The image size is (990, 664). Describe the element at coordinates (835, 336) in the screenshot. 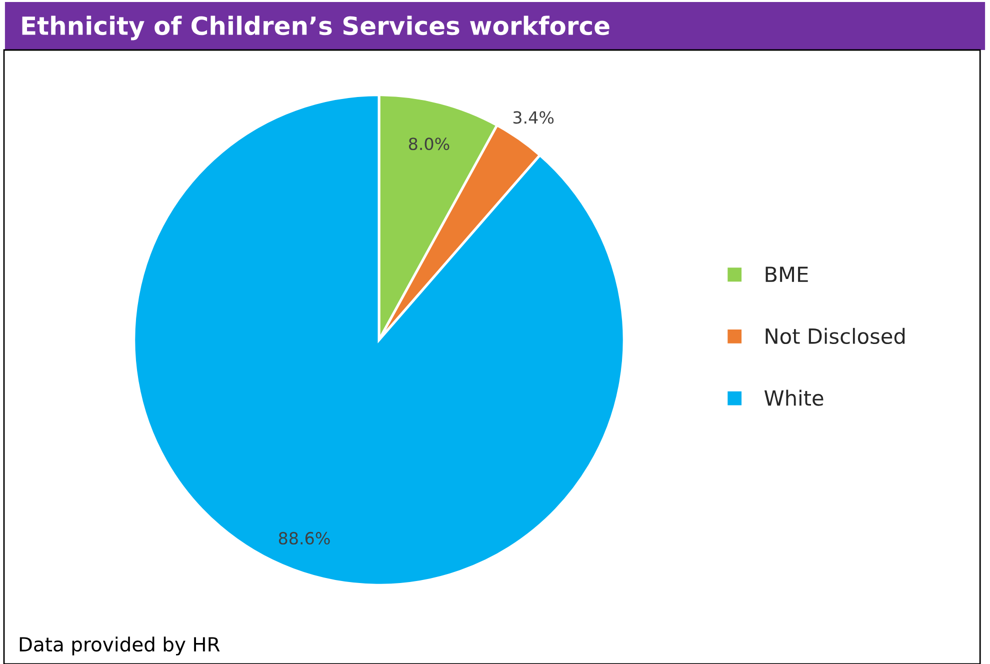

I see `legend-label: Not Disclosed` at that location.